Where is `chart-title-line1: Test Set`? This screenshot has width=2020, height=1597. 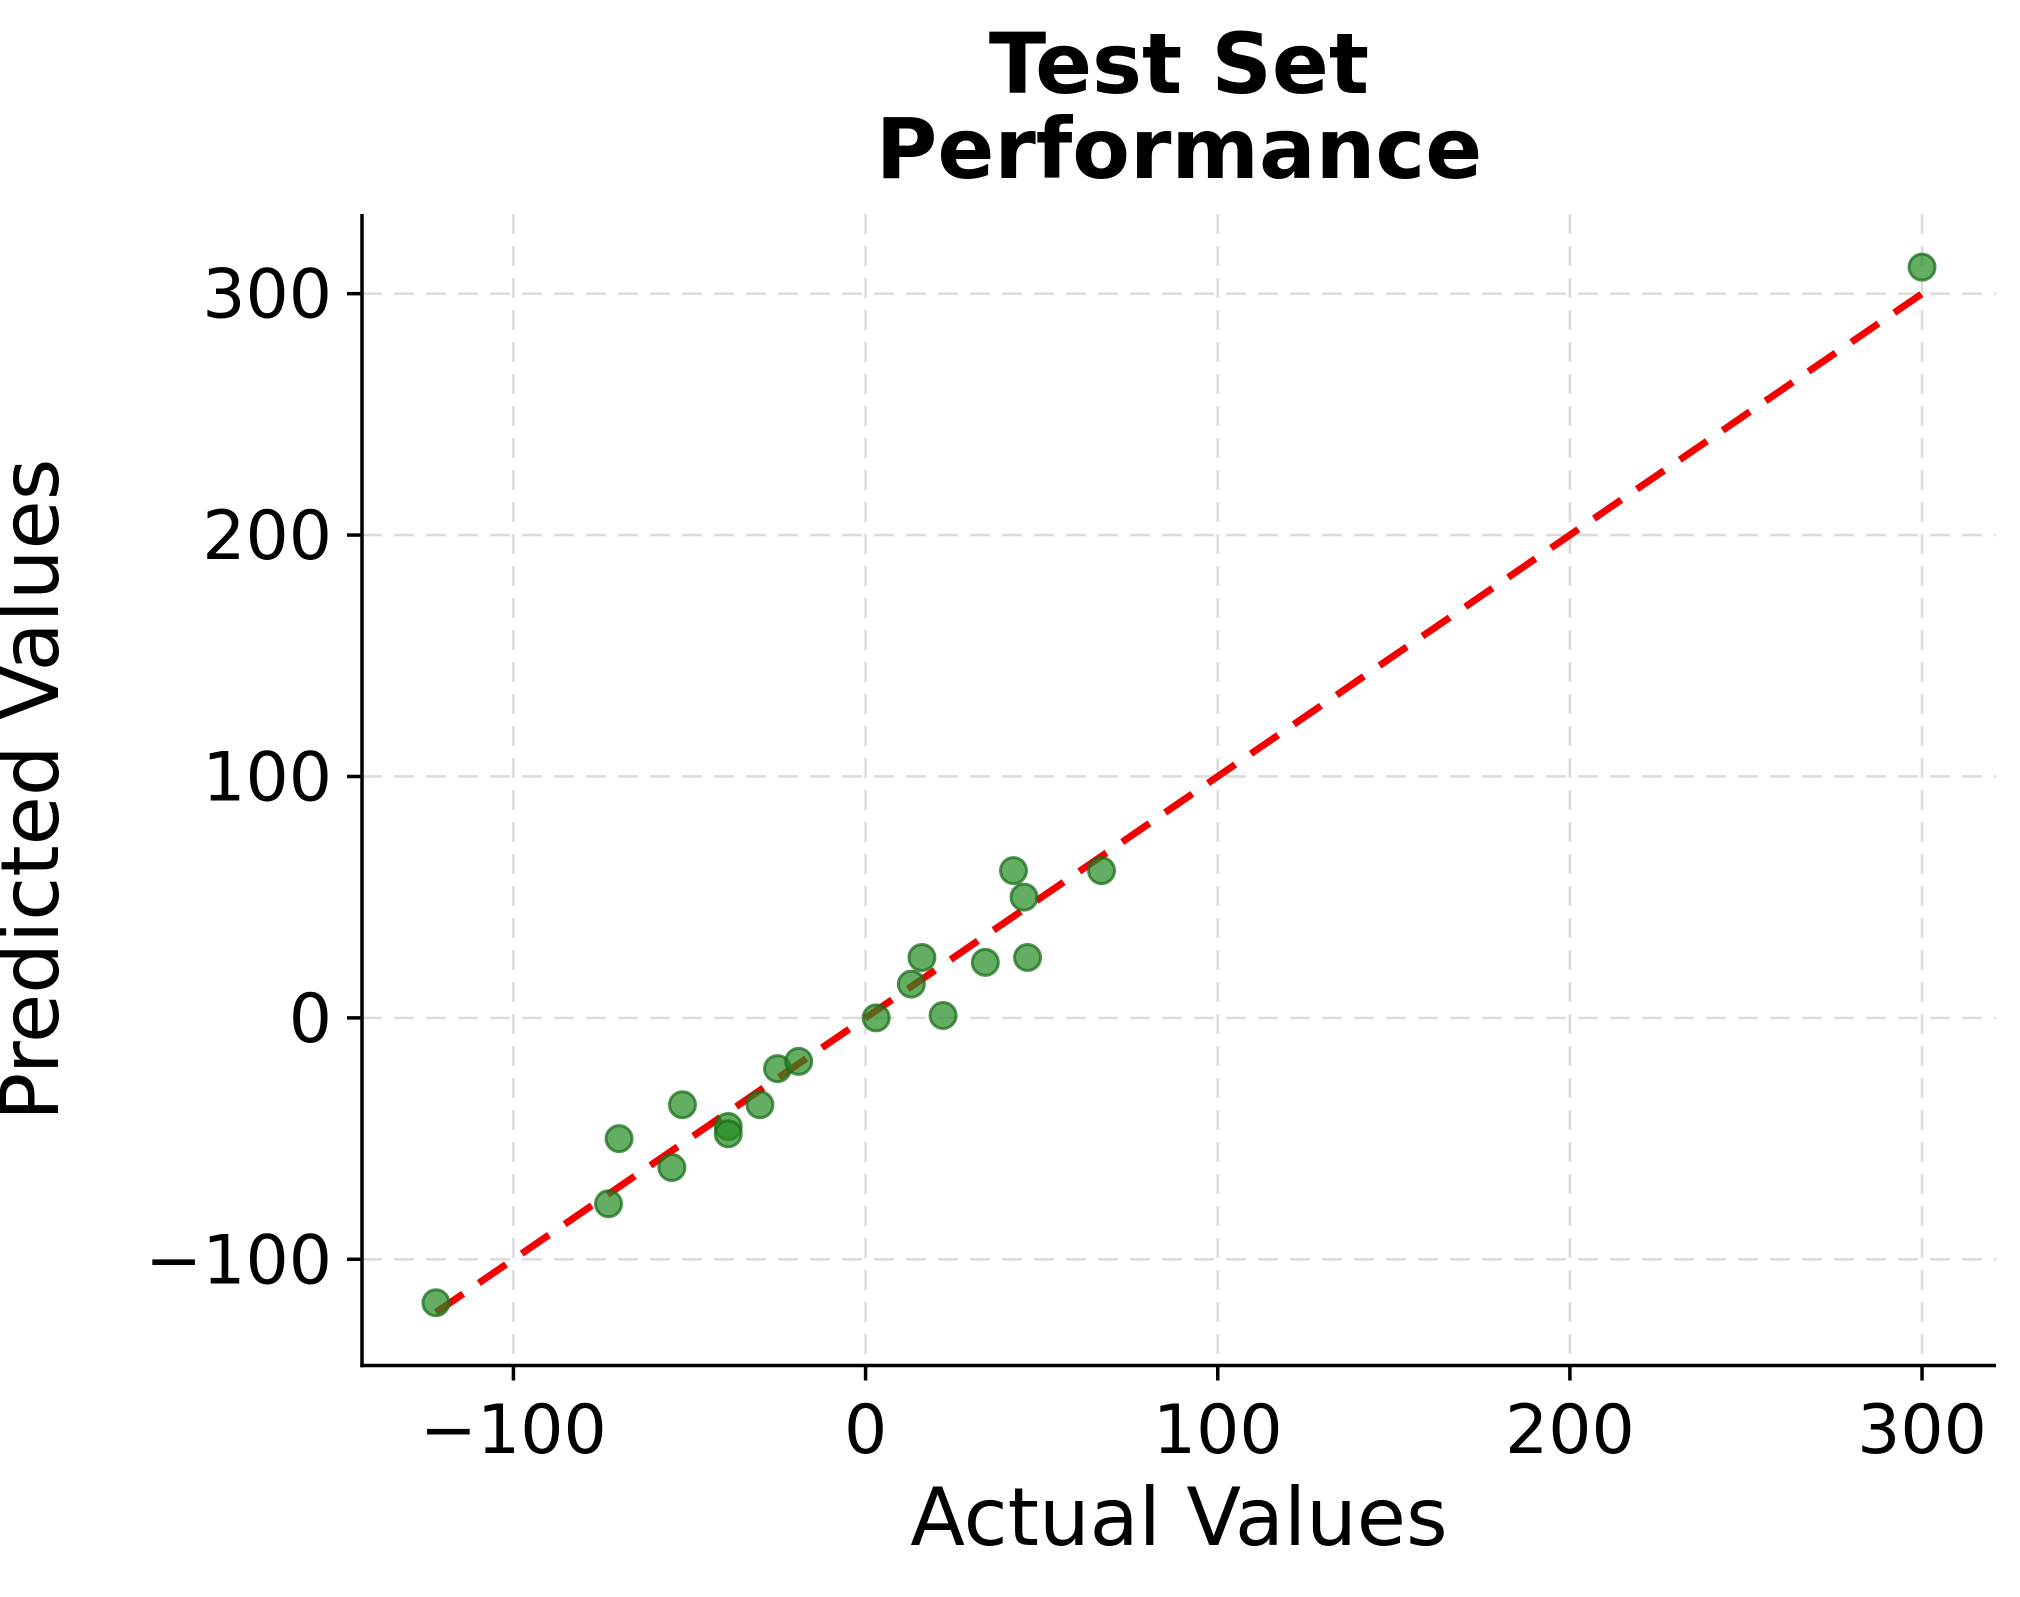 chart-title-line1: Test Set is located at coordinates (1179, 64).